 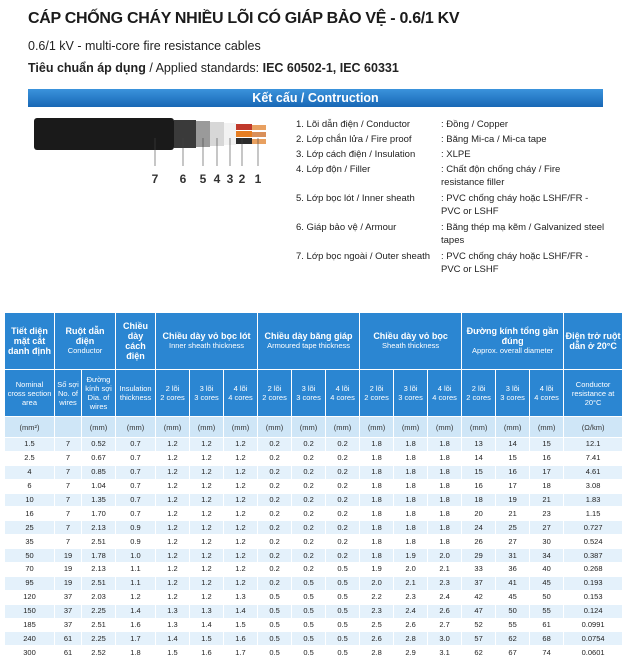 I want to click on data-cell: 61, so click(x=68, y=653).